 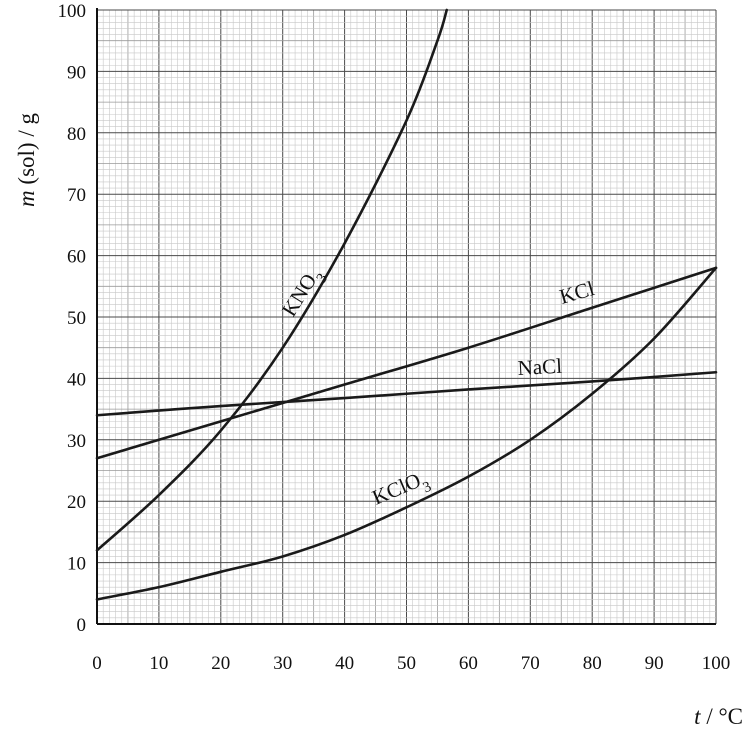 What do you see at coordinates (26, 152) in the screenshot?
I see `y-axis-unit: (sol) / g` at bounding box center [26, 152].